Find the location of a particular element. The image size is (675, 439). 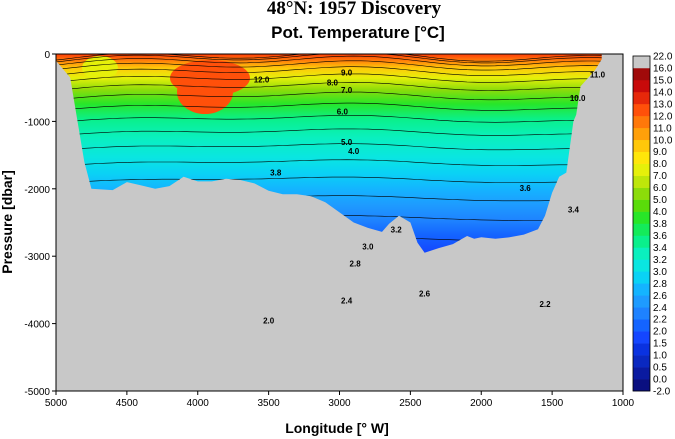

contour-label: 3.0 is located at coordinates (368, 246).